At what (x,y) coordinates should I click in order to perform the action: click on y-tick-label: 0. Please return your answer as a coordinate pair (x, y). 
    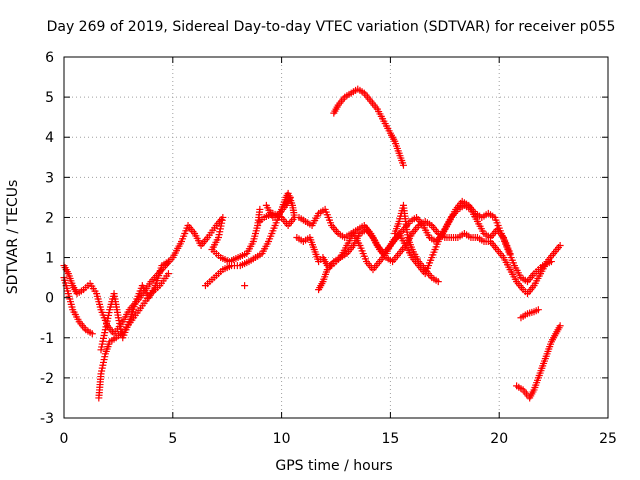
    Looking at the image, I should click on (49, 299).